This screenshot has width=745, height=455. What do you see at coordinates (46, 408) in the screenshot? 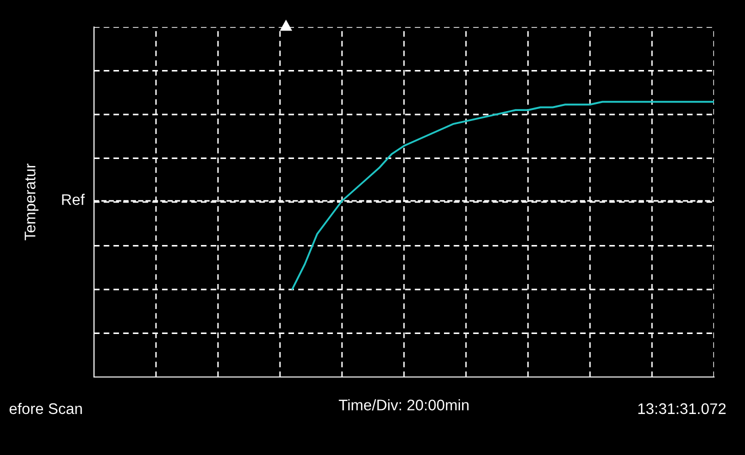
I see `text: efore Scan` at bounding box center [46, 408].